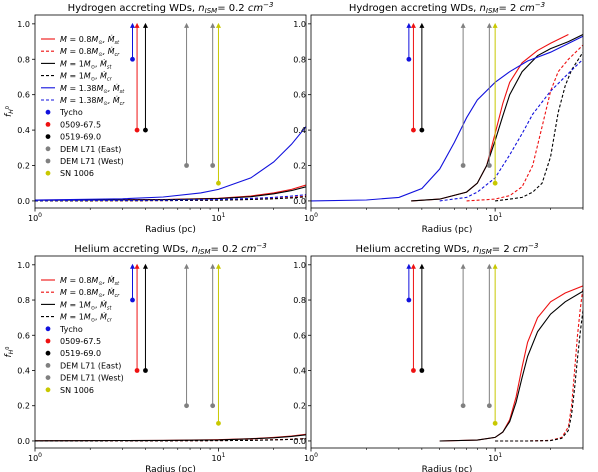 Image resolution: width=598 pixels, height=472 pixels. What do you see at coordinates (92, 101) in the screenshot?
I see `legend-label: M = 1.38M⊙, Ṁcr` at bounding box center [92, 101].